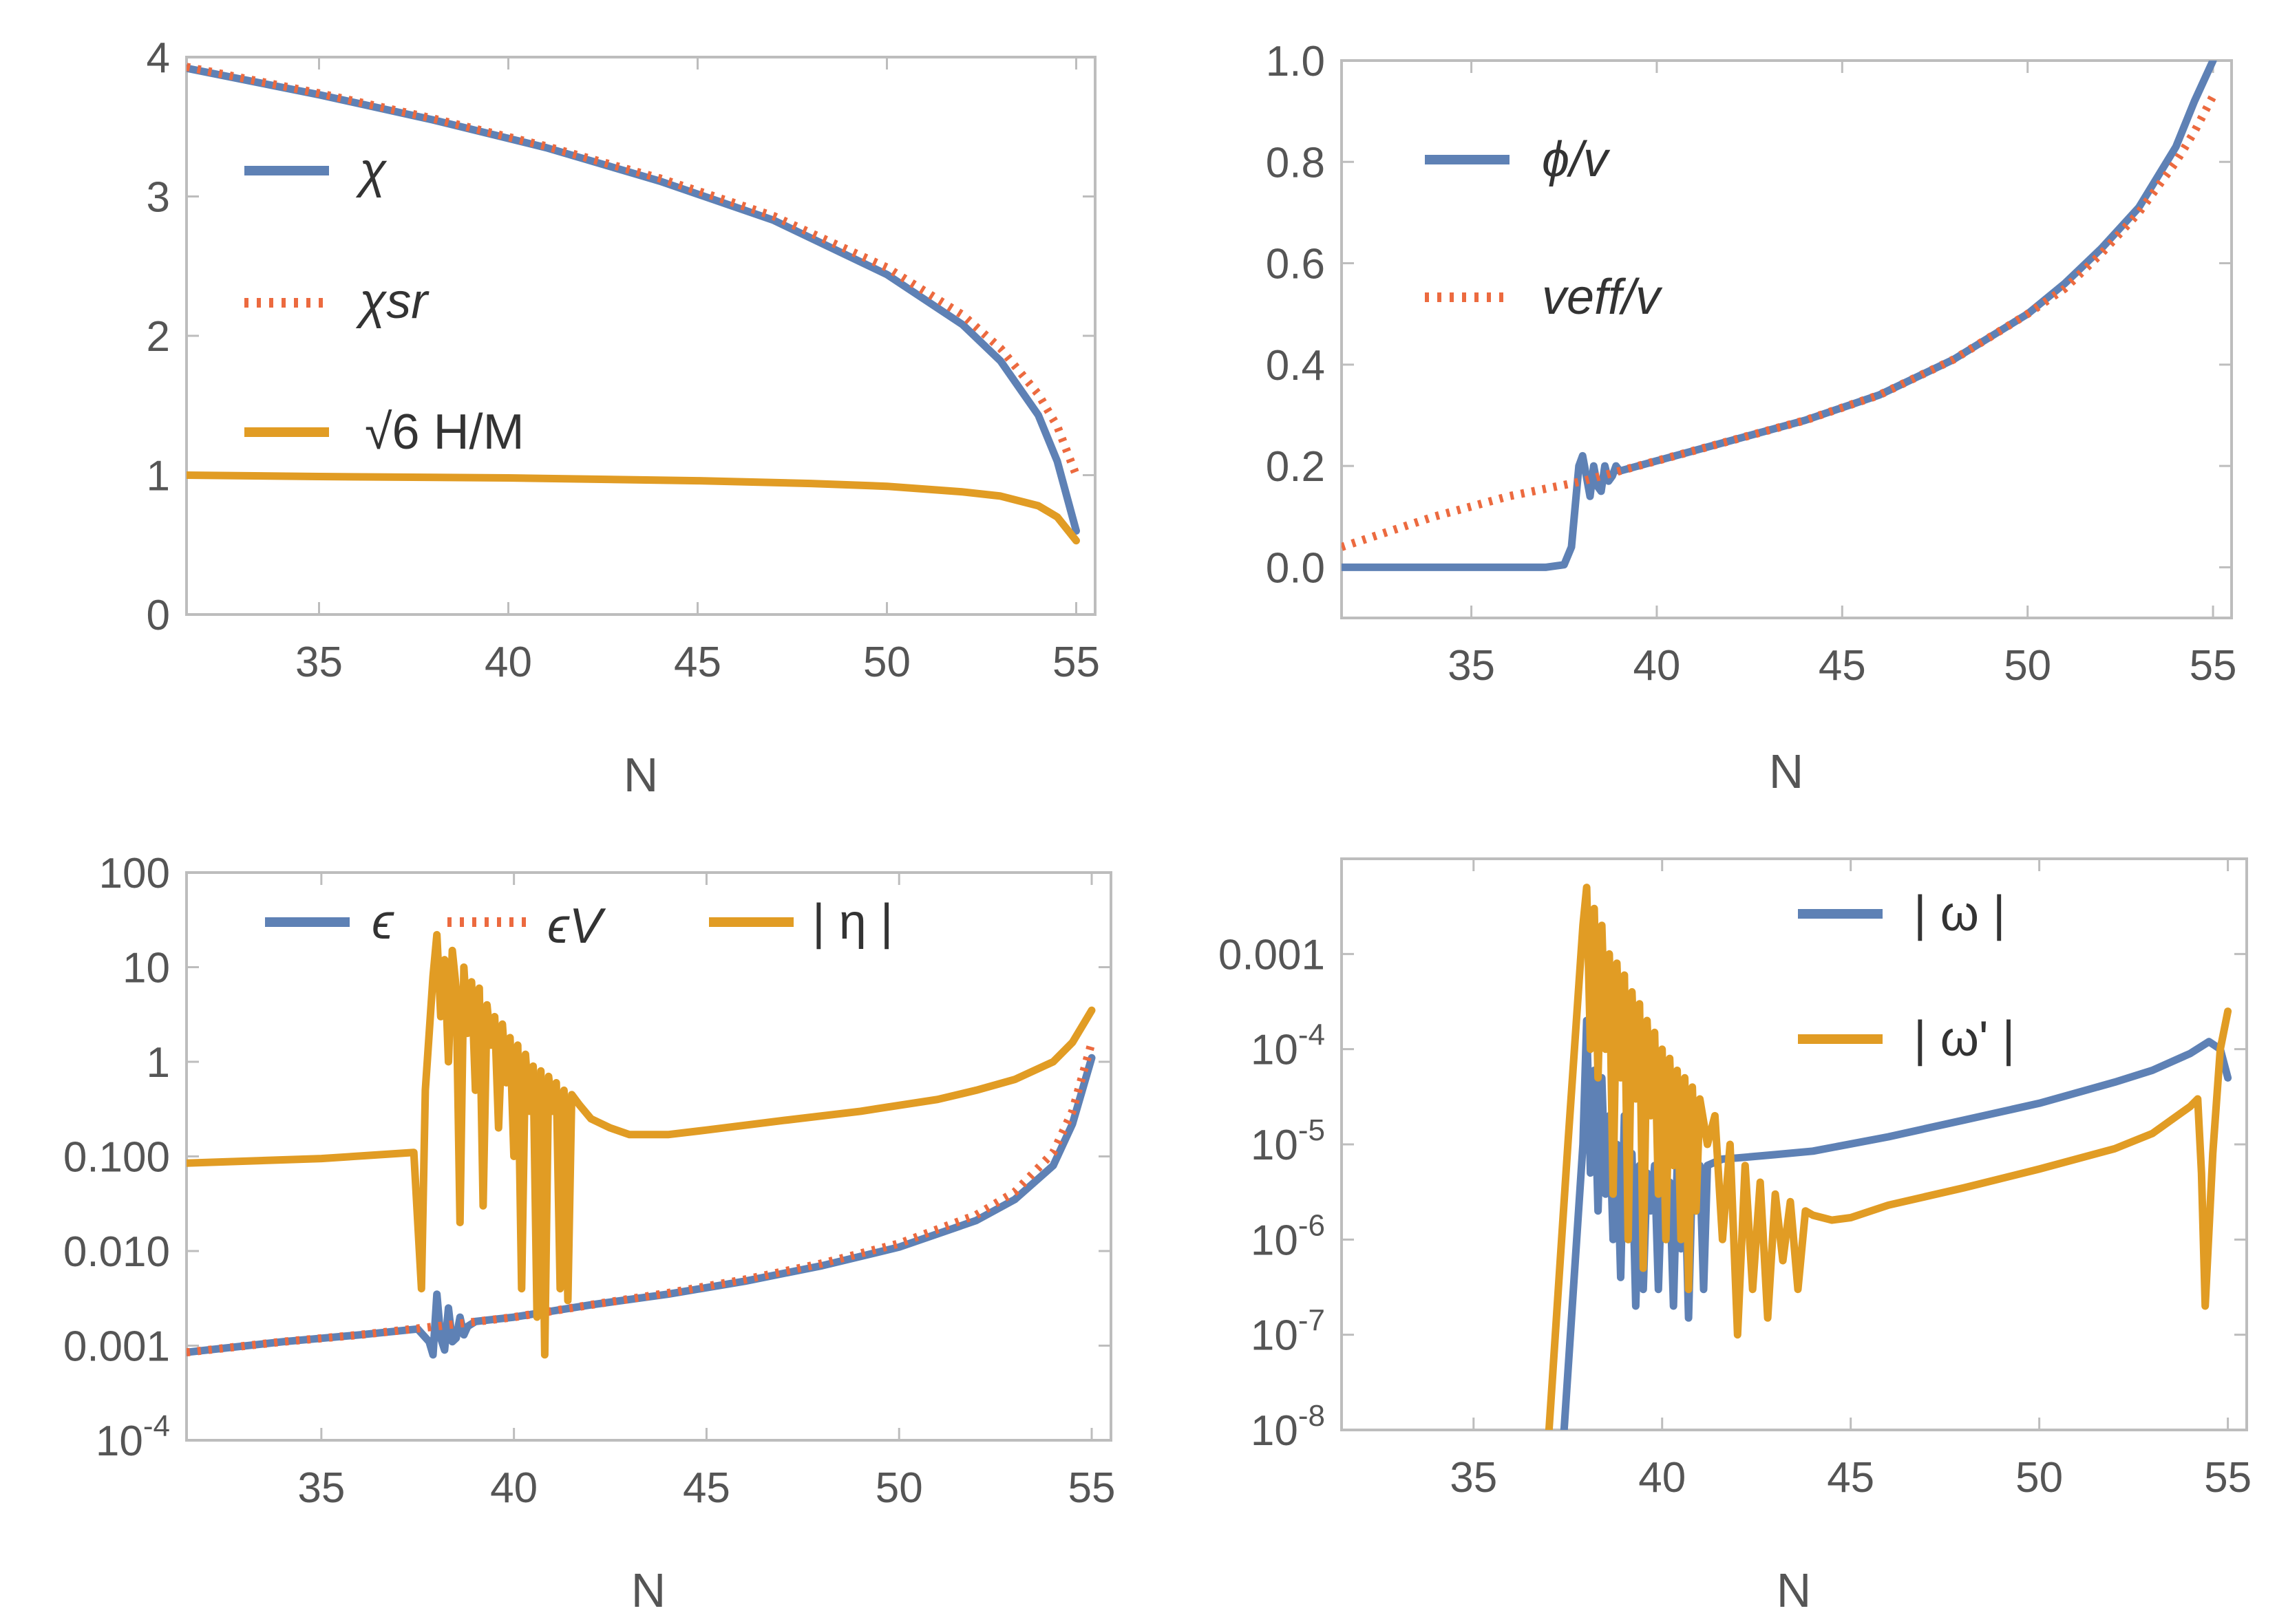  What do you see at coordinates (1288, 1236) in the screenshot?
I see `y-tick-label-3-2: 10⁻⁶` at bounding box center [1288, 1236].